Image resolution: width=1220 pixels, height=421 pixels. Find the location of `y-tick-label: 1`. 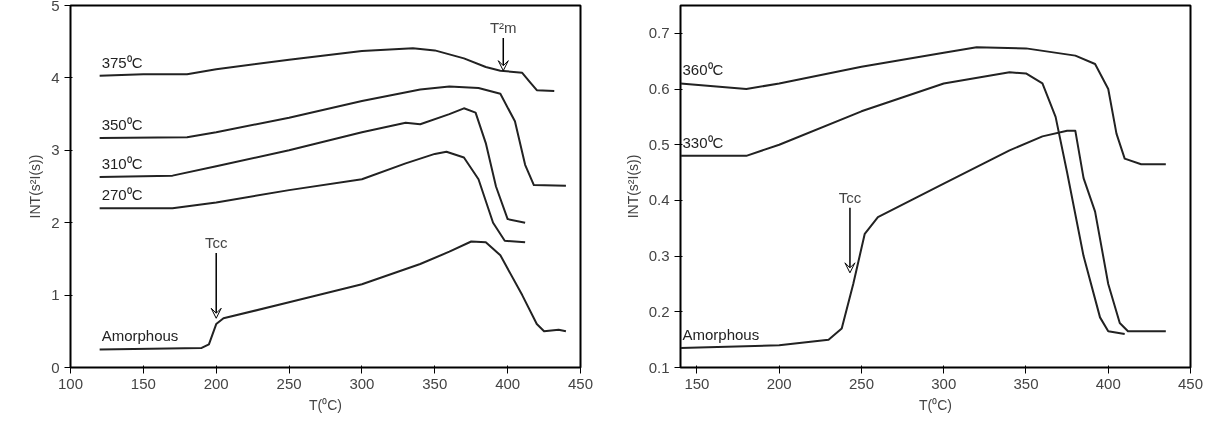

y-tick-label: 1 is located at coordinates (55, 295).